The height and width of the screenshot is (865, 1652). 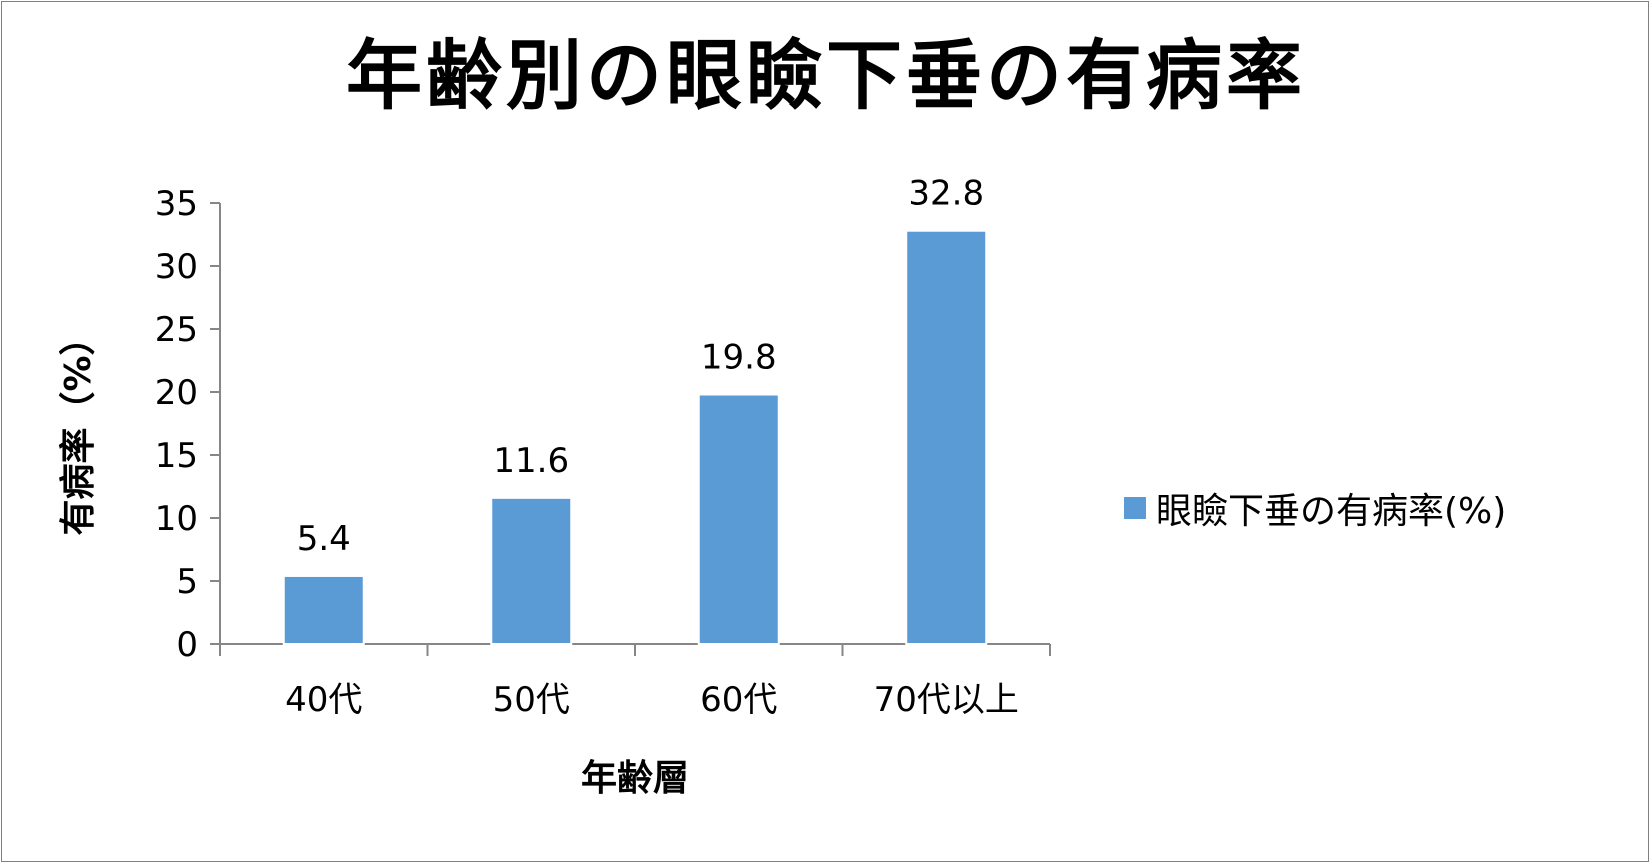 I want to click on y-tick-label: 5, so click(x=187, y=582).